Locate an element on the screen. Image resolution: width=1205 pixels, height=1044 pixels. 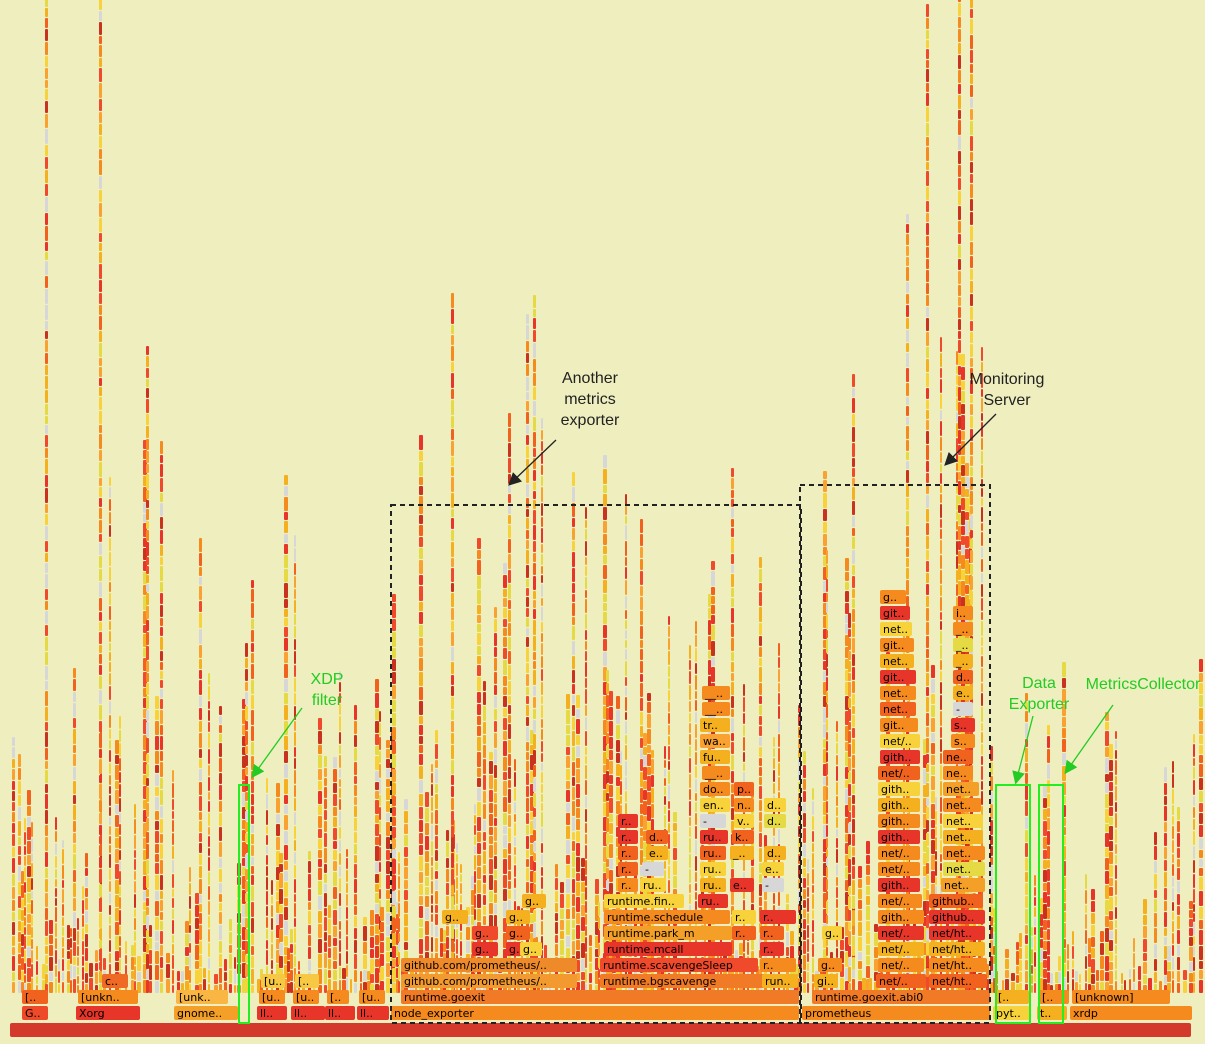
frame: [unkn.. is located at coordinates (108, 997).